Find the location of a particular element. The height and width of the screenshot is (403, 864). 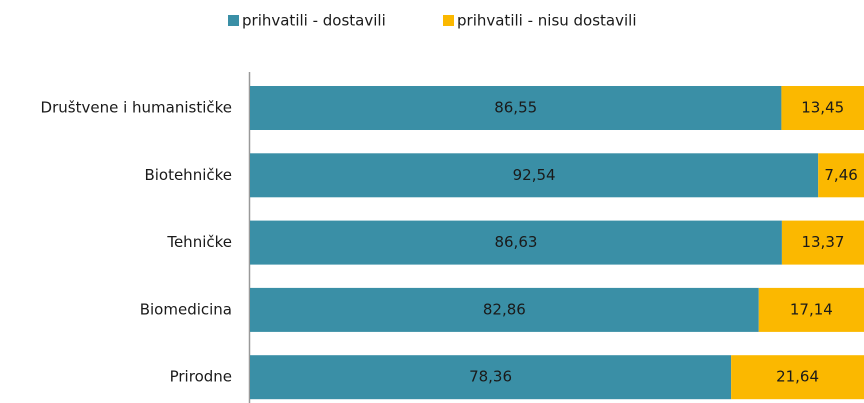

data-label: 21,64 is located at coordinates (797, 377).